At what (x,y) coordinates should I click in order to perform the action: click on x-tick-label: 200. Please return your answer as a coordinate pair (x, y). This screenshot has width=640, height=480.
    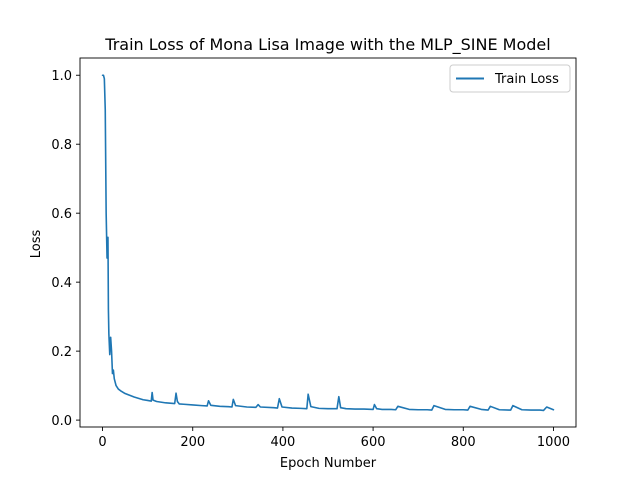
    Looking at the image, I should click on (192, 442).